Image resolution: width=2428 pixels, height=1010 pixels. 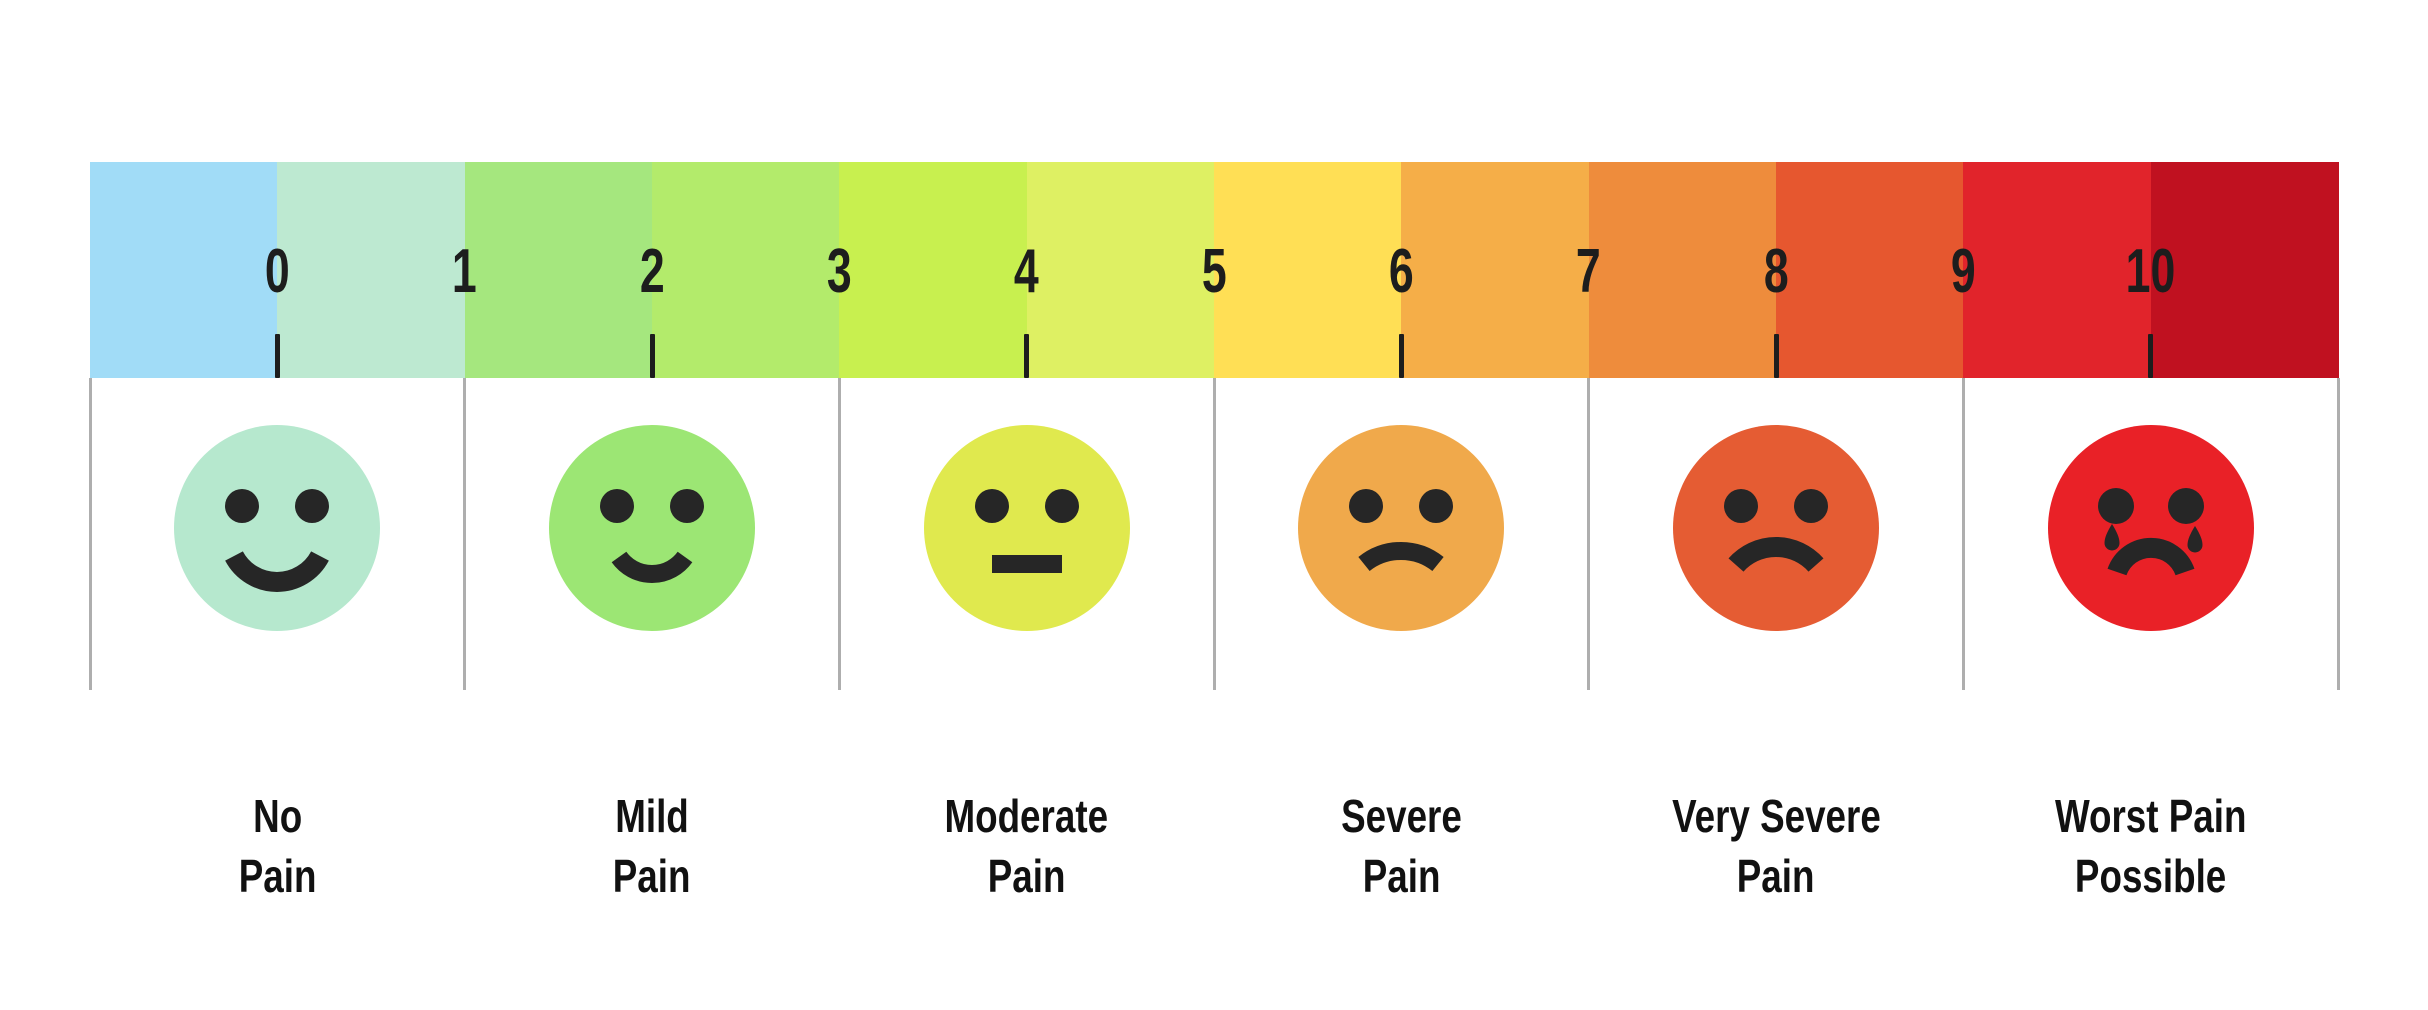 I want to click on scale-number-8: 8, so click(x=1776, y=272).